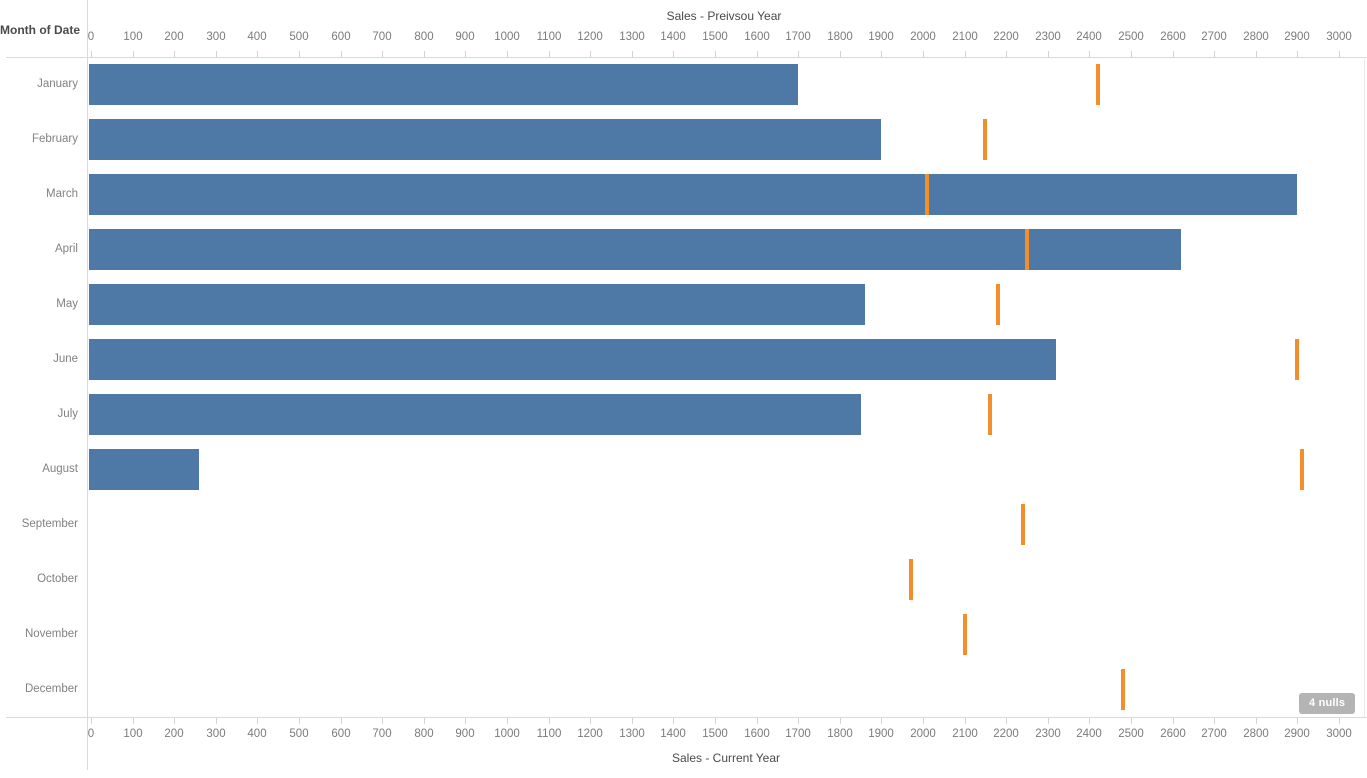 This screenshot has height=778, width=1367. I want to click on bottom-axis-tick-label: 200, so click(174, 734).